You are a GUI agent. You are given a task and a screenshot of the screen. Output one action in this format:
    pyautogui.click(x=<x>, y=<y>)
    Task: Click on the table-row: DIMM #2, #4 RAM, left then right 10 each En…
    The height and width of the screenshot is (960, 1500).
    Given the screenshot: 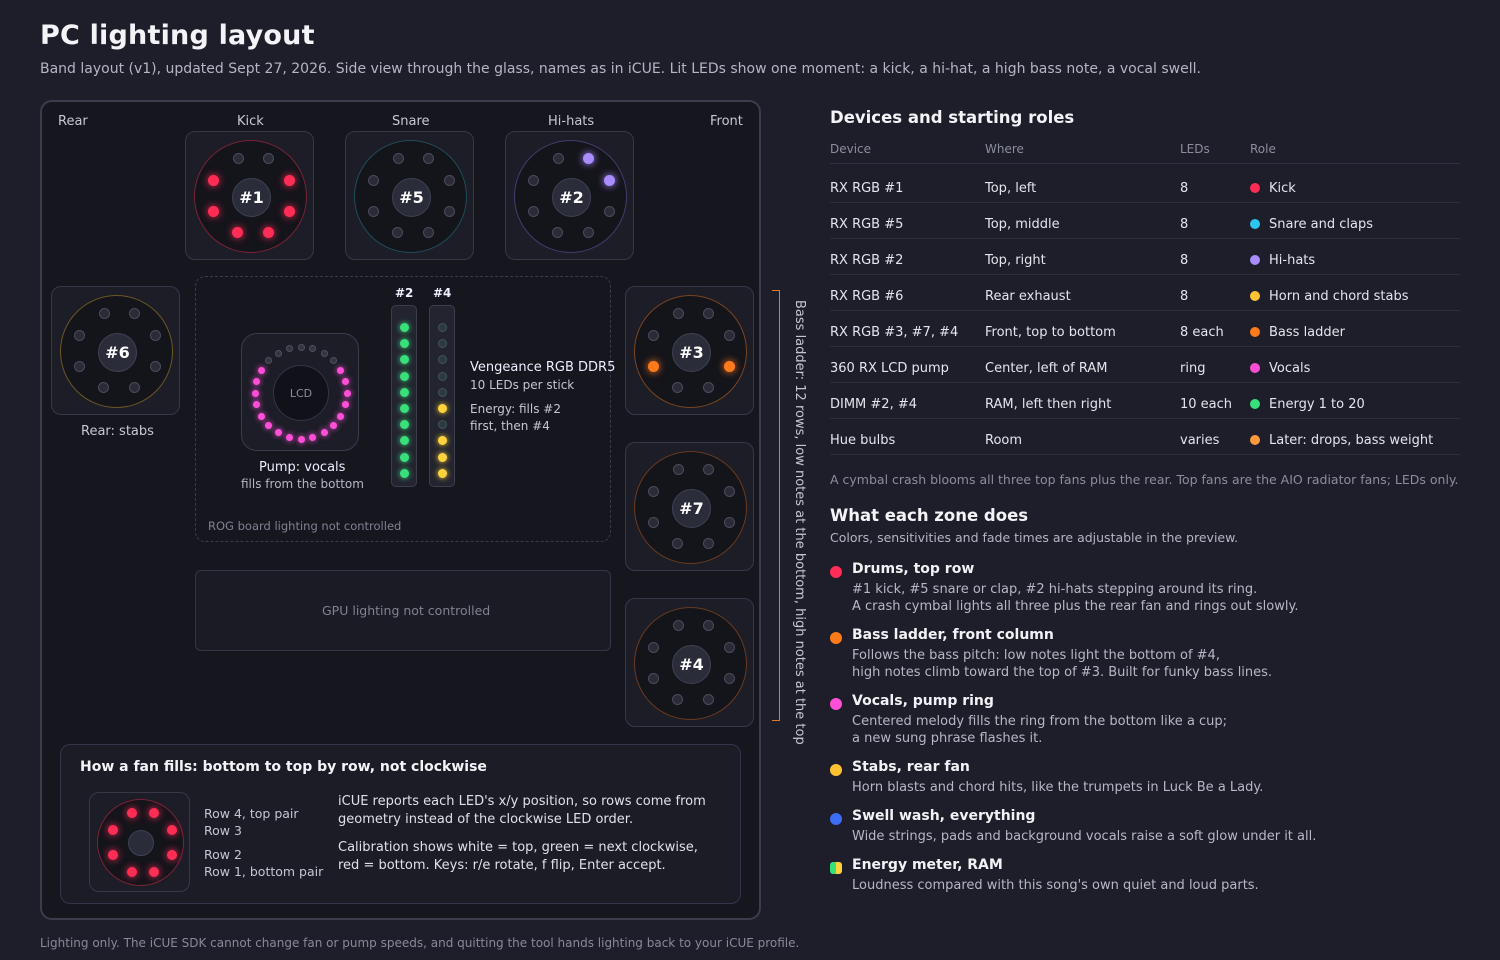 What is the action you would take?
    pyautogui.click(x=1145, y=401)
    